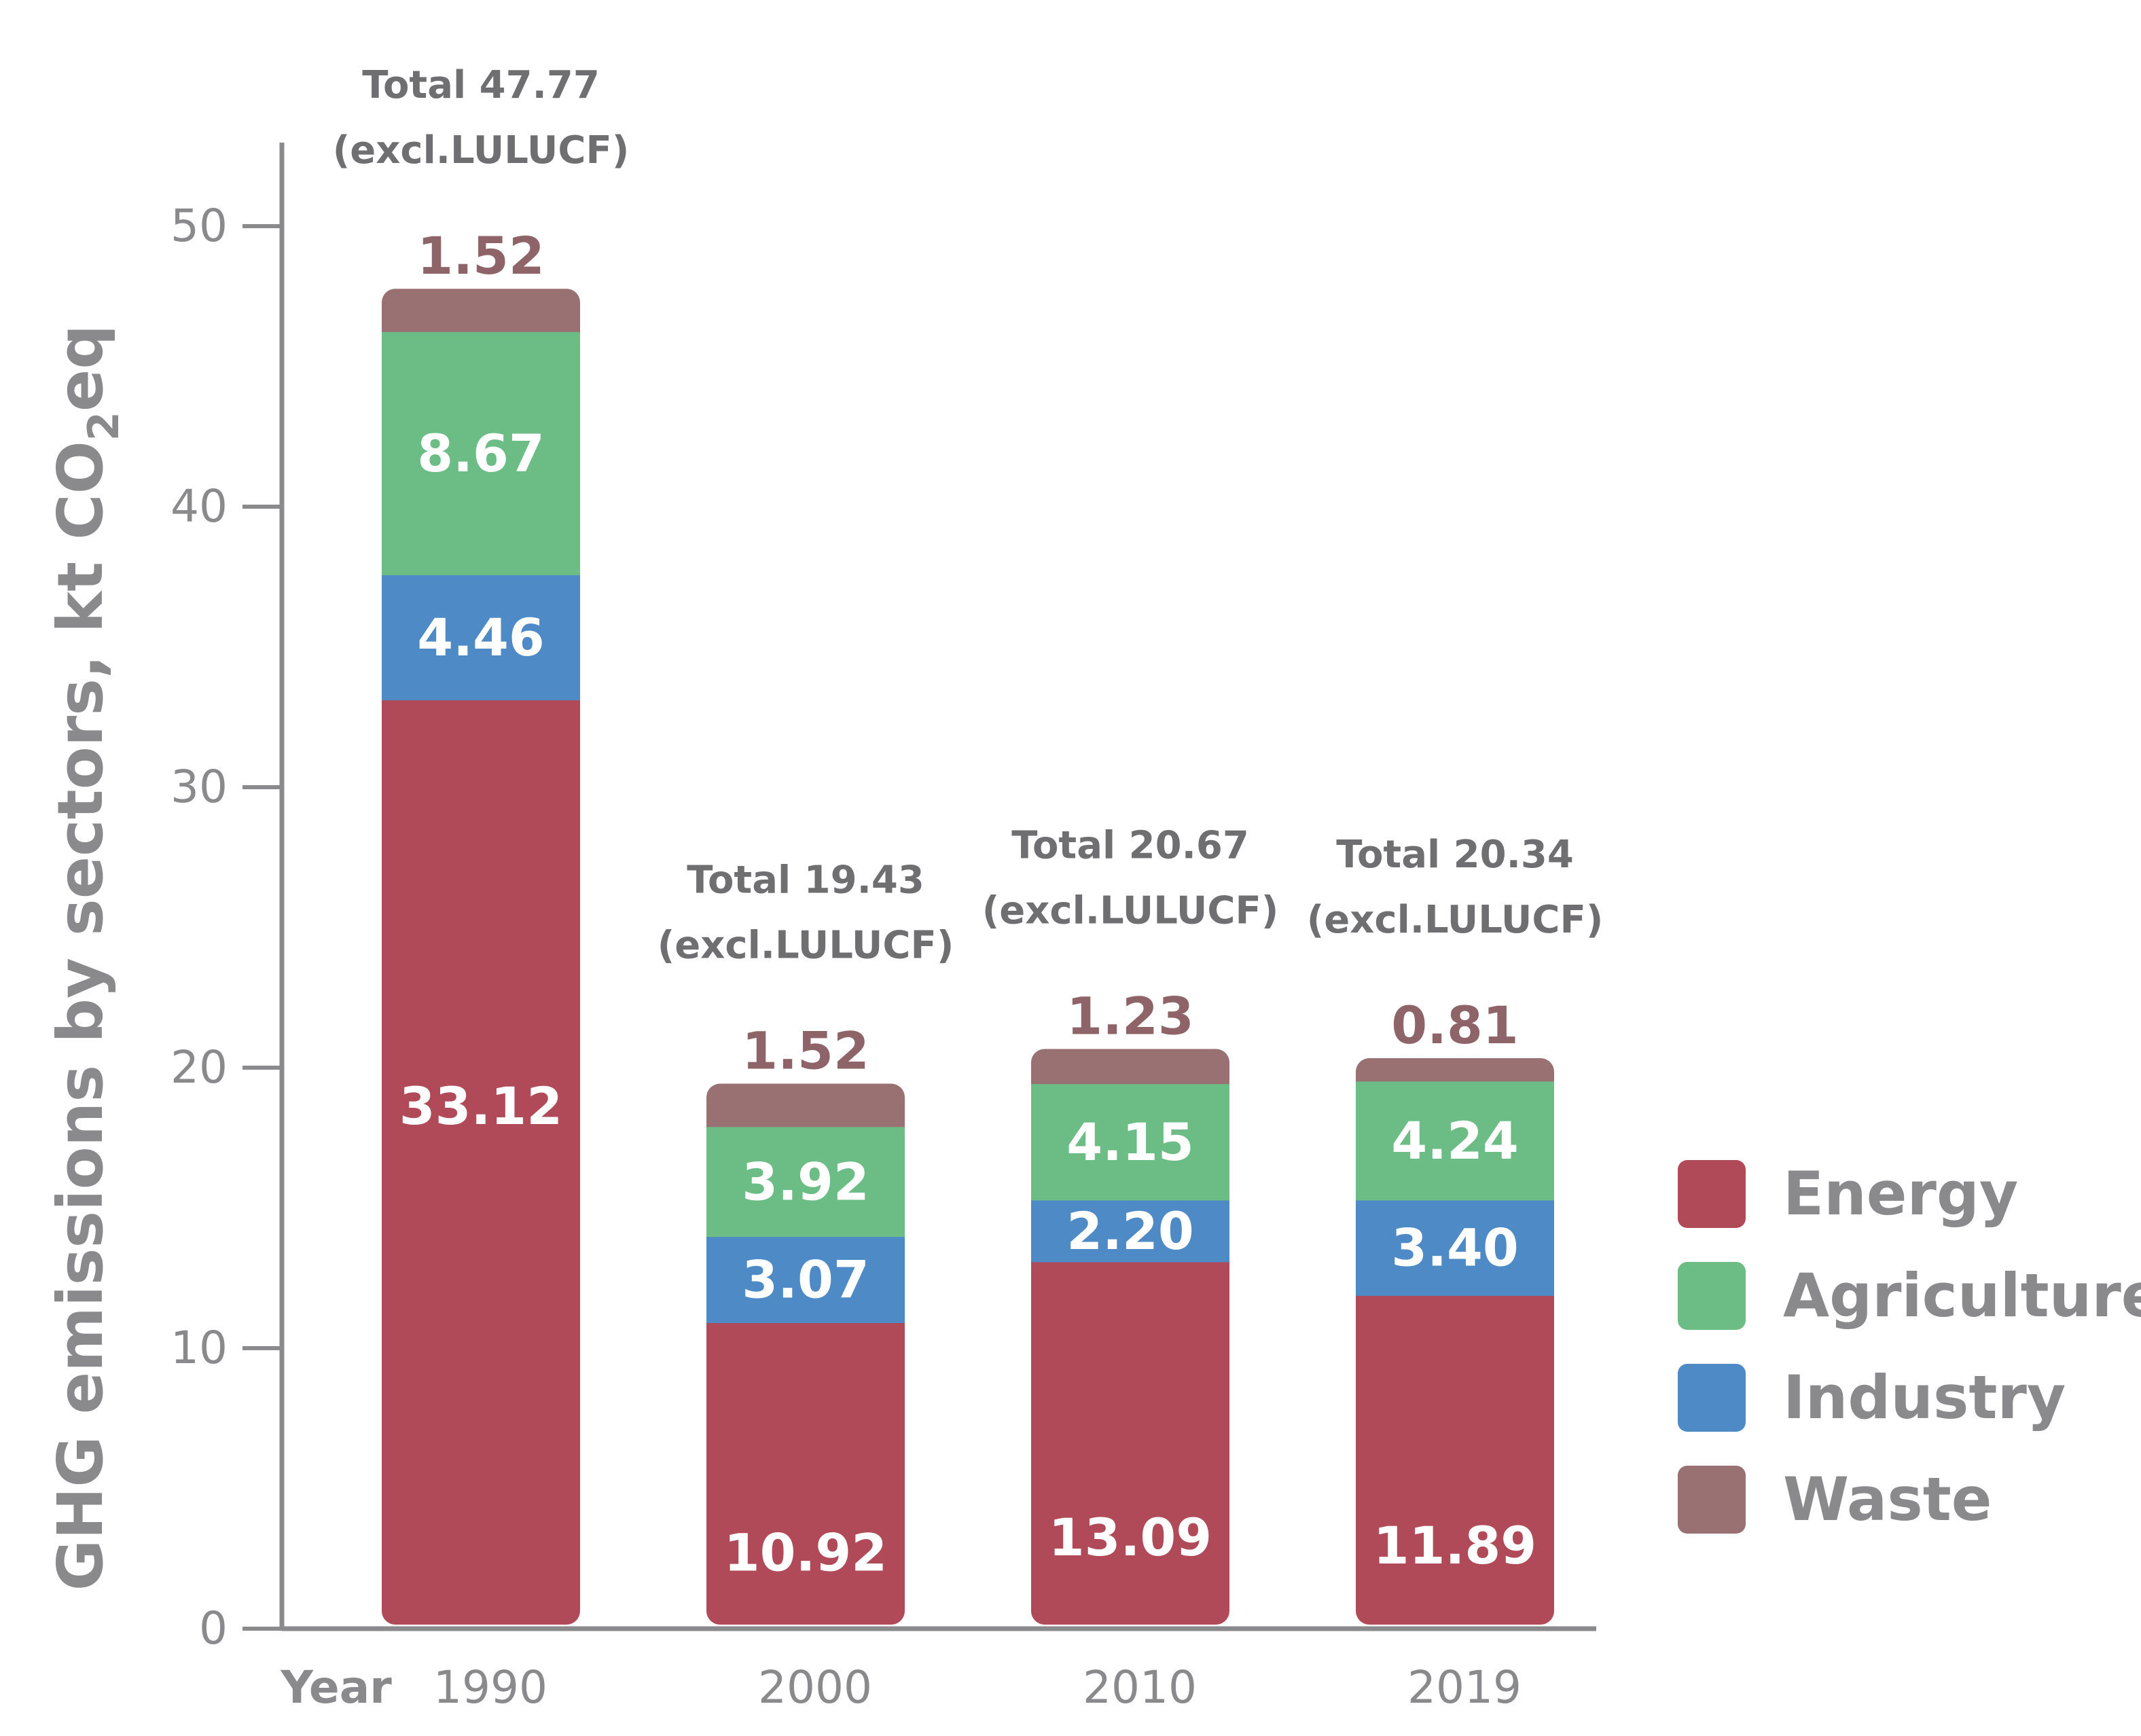  What do you see at coordinates (1130, 845) in the screenshot?
I see `total-label-2010: Total 20.67` at bounding box center [1130, 845].